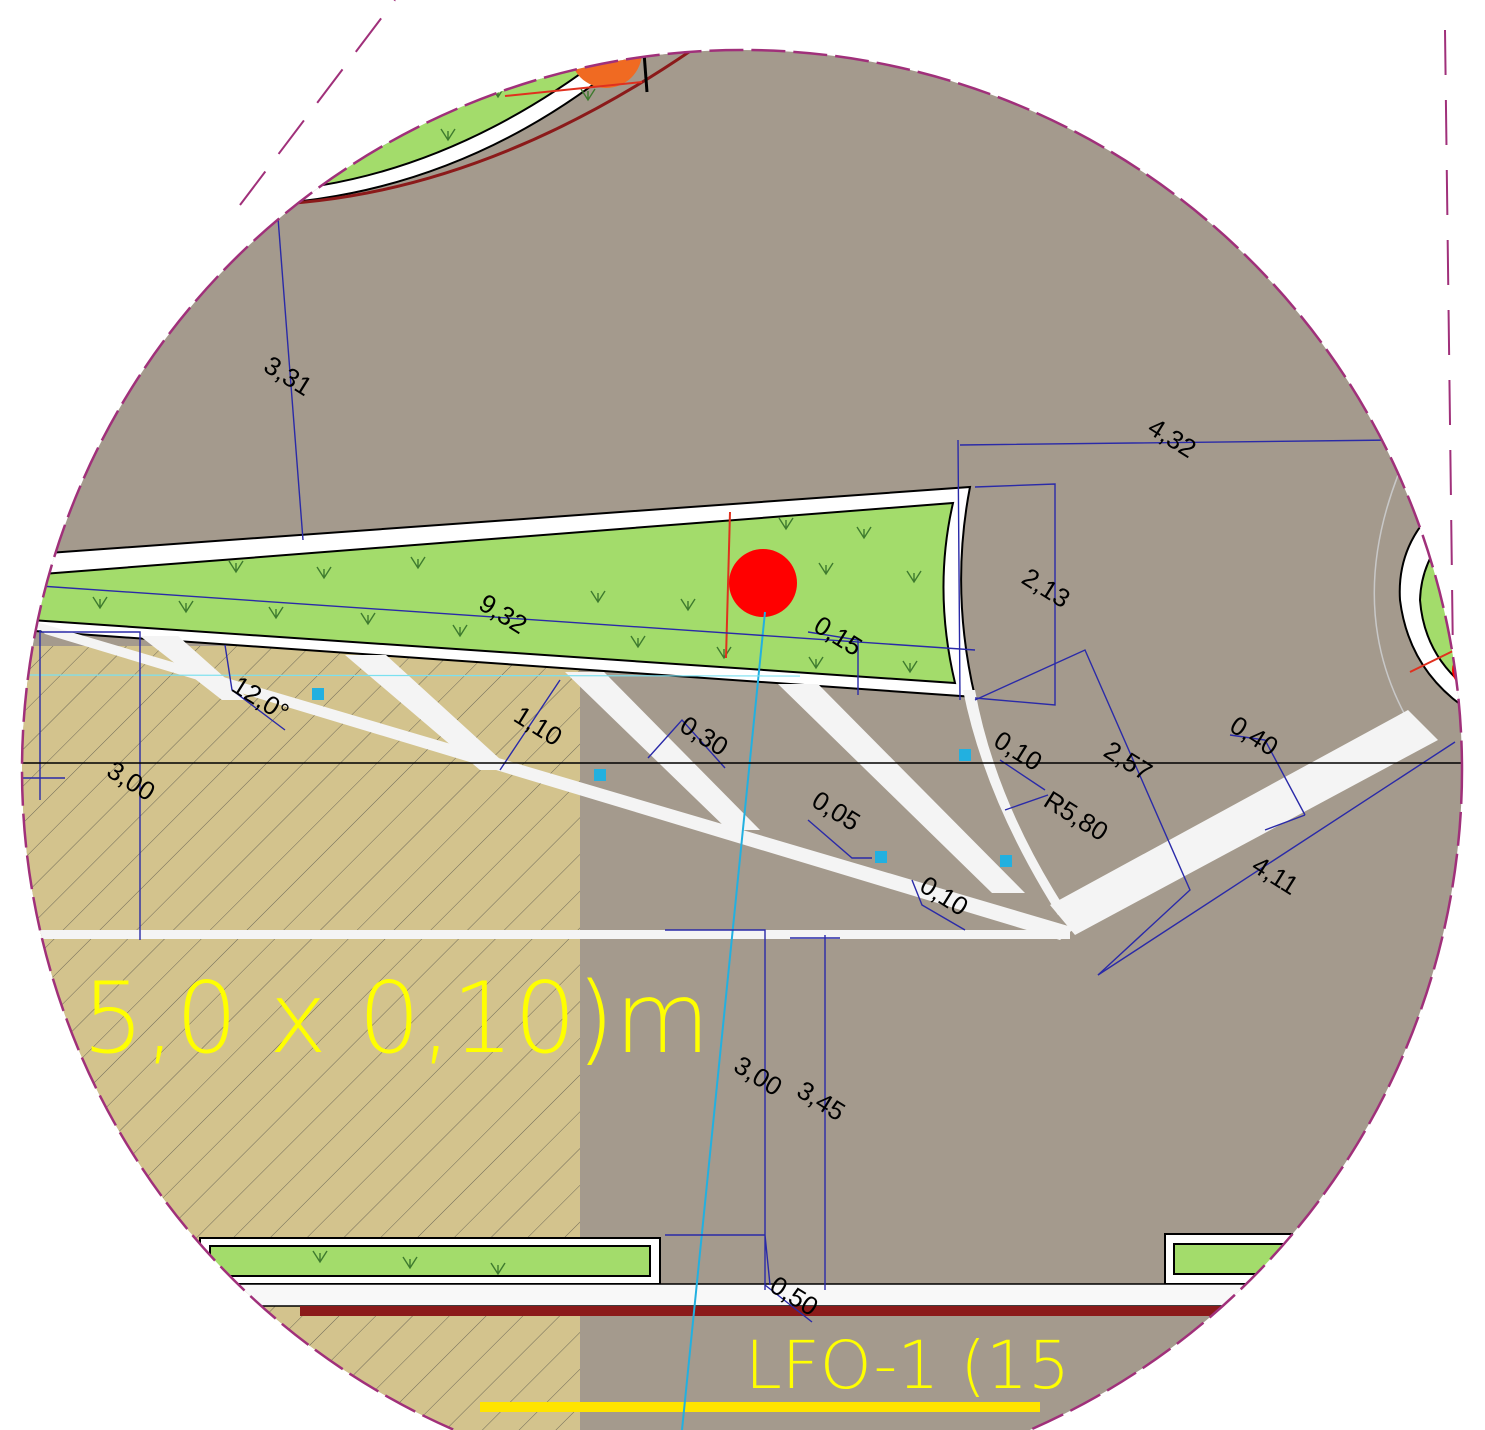 The width and height of the screenshot is (1485, 1430). What do you see at coordinates (763, 583) in the screenshot?
I see `tree-red-icon` at bounding box center [763, 583].